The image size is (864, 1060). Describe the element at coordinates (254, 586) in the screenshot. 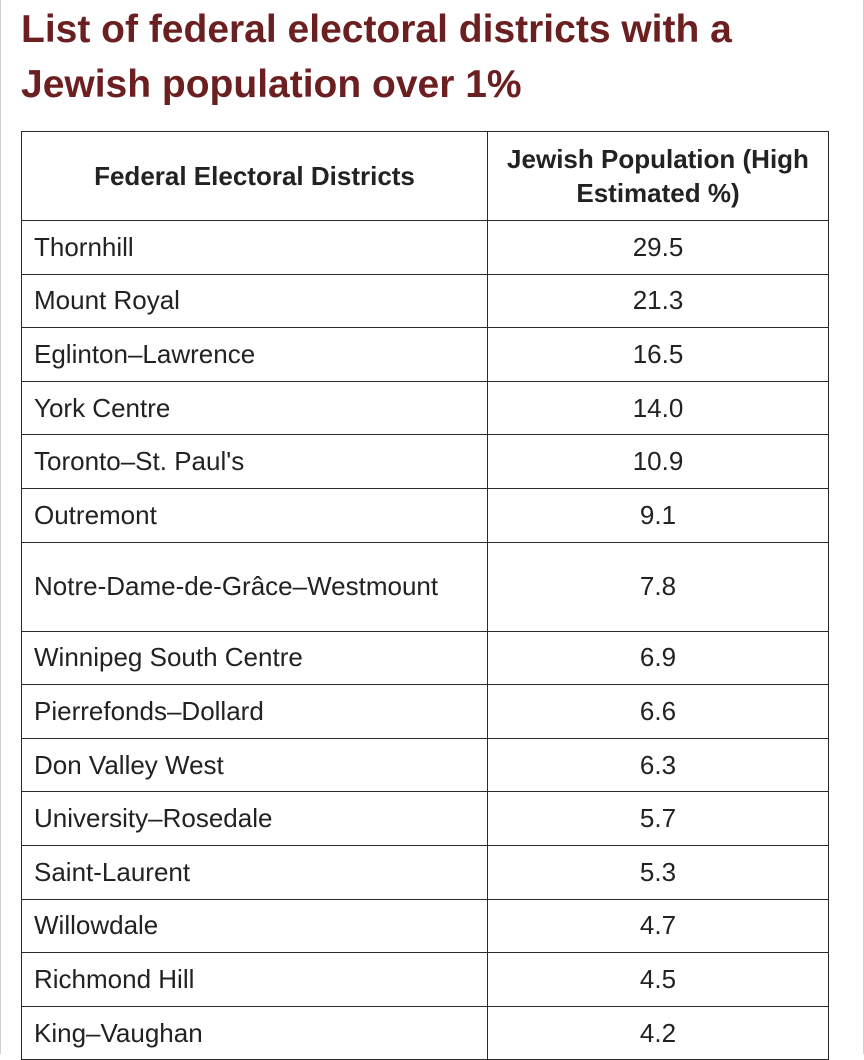

I see `district-cell: Notre-Dame-de-Grâce–Westmount` at that location.